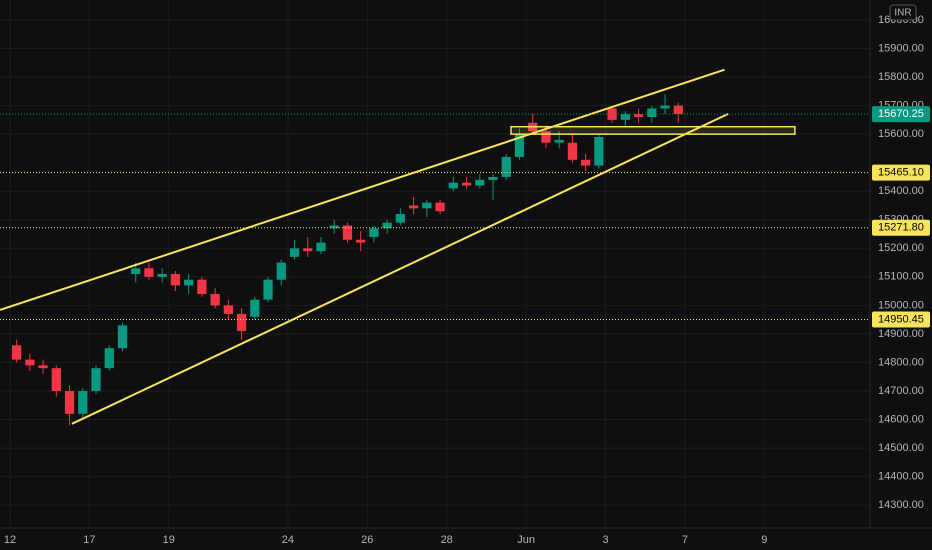  Describe the element at coordinates (685, 540) in the screenshot. I see `x-tick-label: 7` at that location.